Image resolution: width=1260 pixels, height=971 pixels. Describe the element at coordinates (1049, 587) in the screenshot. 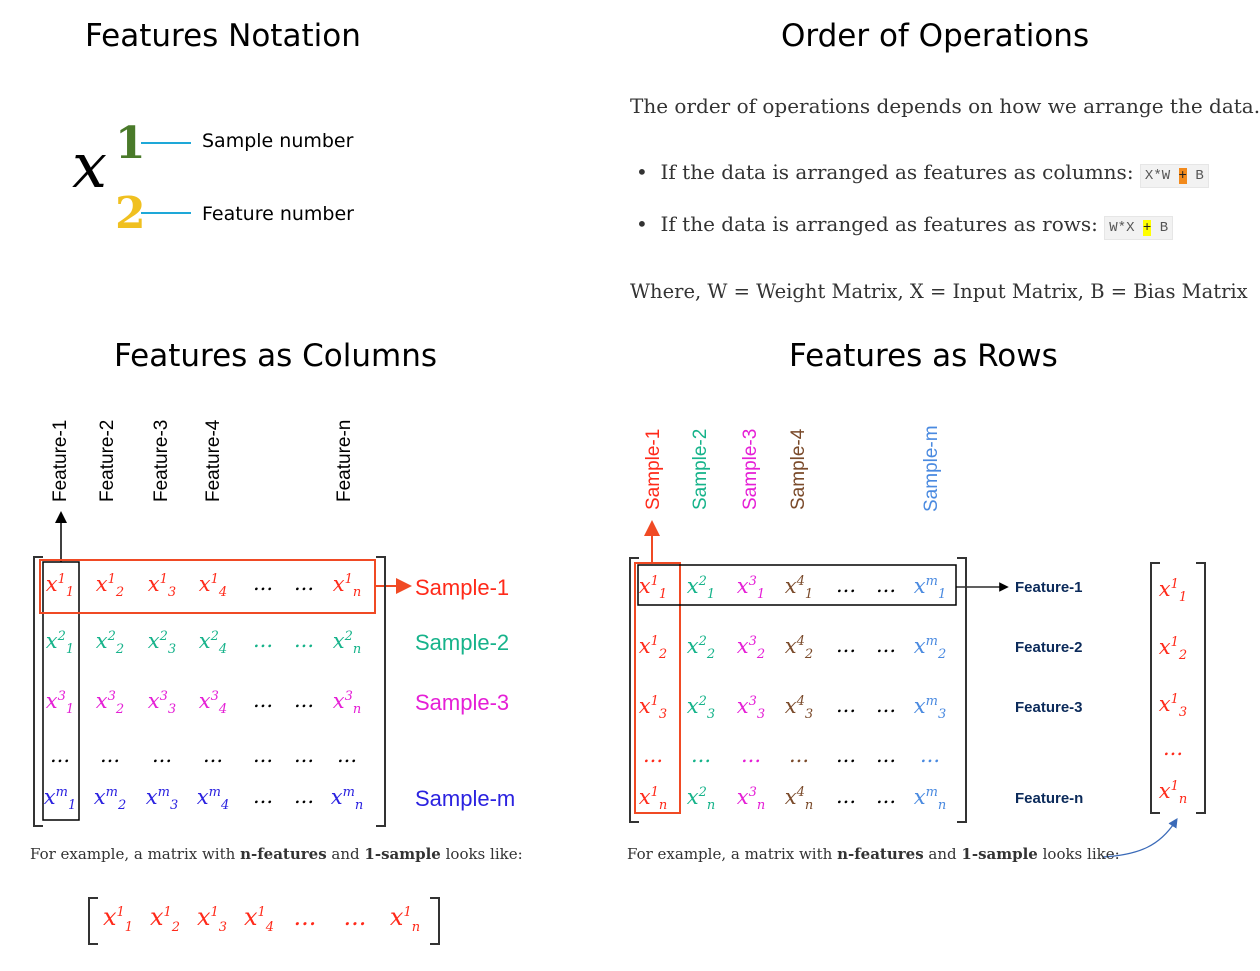

I see `feature-1-label: Feature-1` at that location.